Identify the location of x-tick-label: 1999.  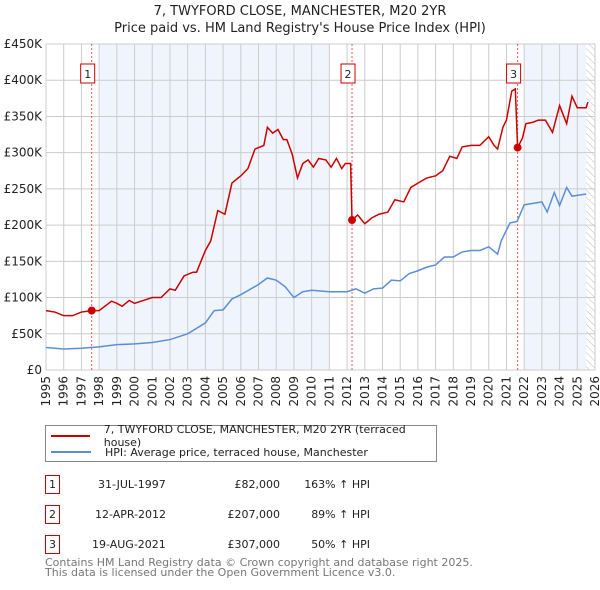
(117, 391).